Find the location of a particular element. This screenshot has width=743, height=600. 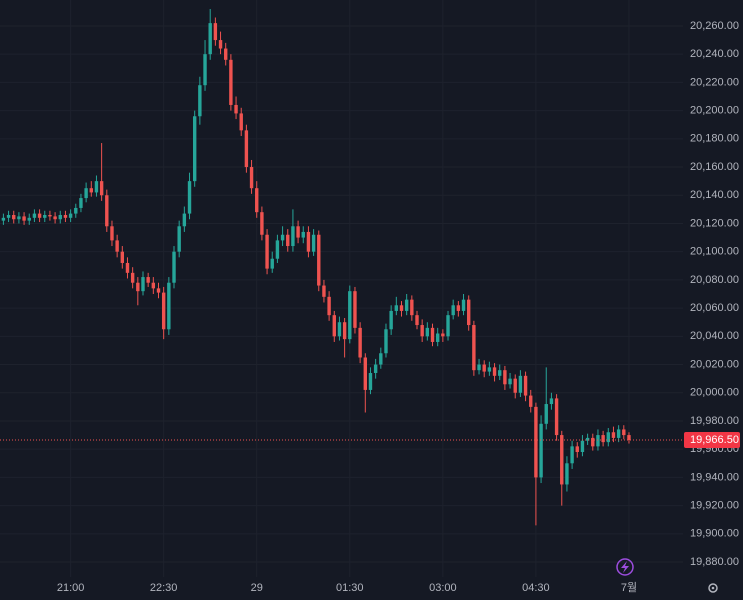

last-price-box is located at coordinates (712, 440).